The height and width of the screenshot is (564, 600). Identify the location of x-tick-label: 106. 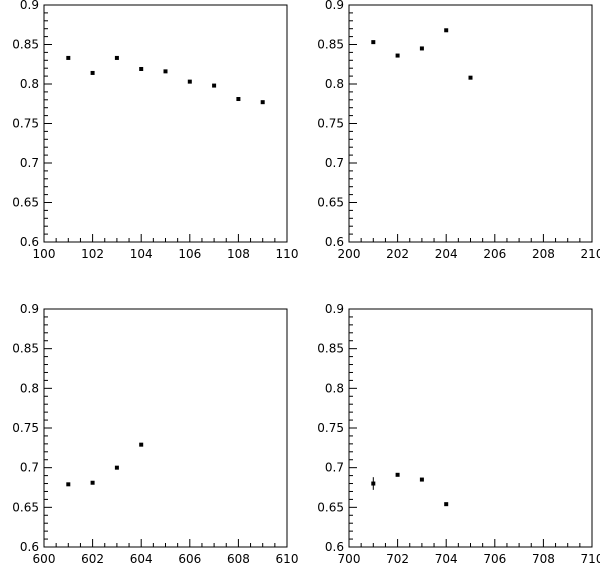
(189, 254).